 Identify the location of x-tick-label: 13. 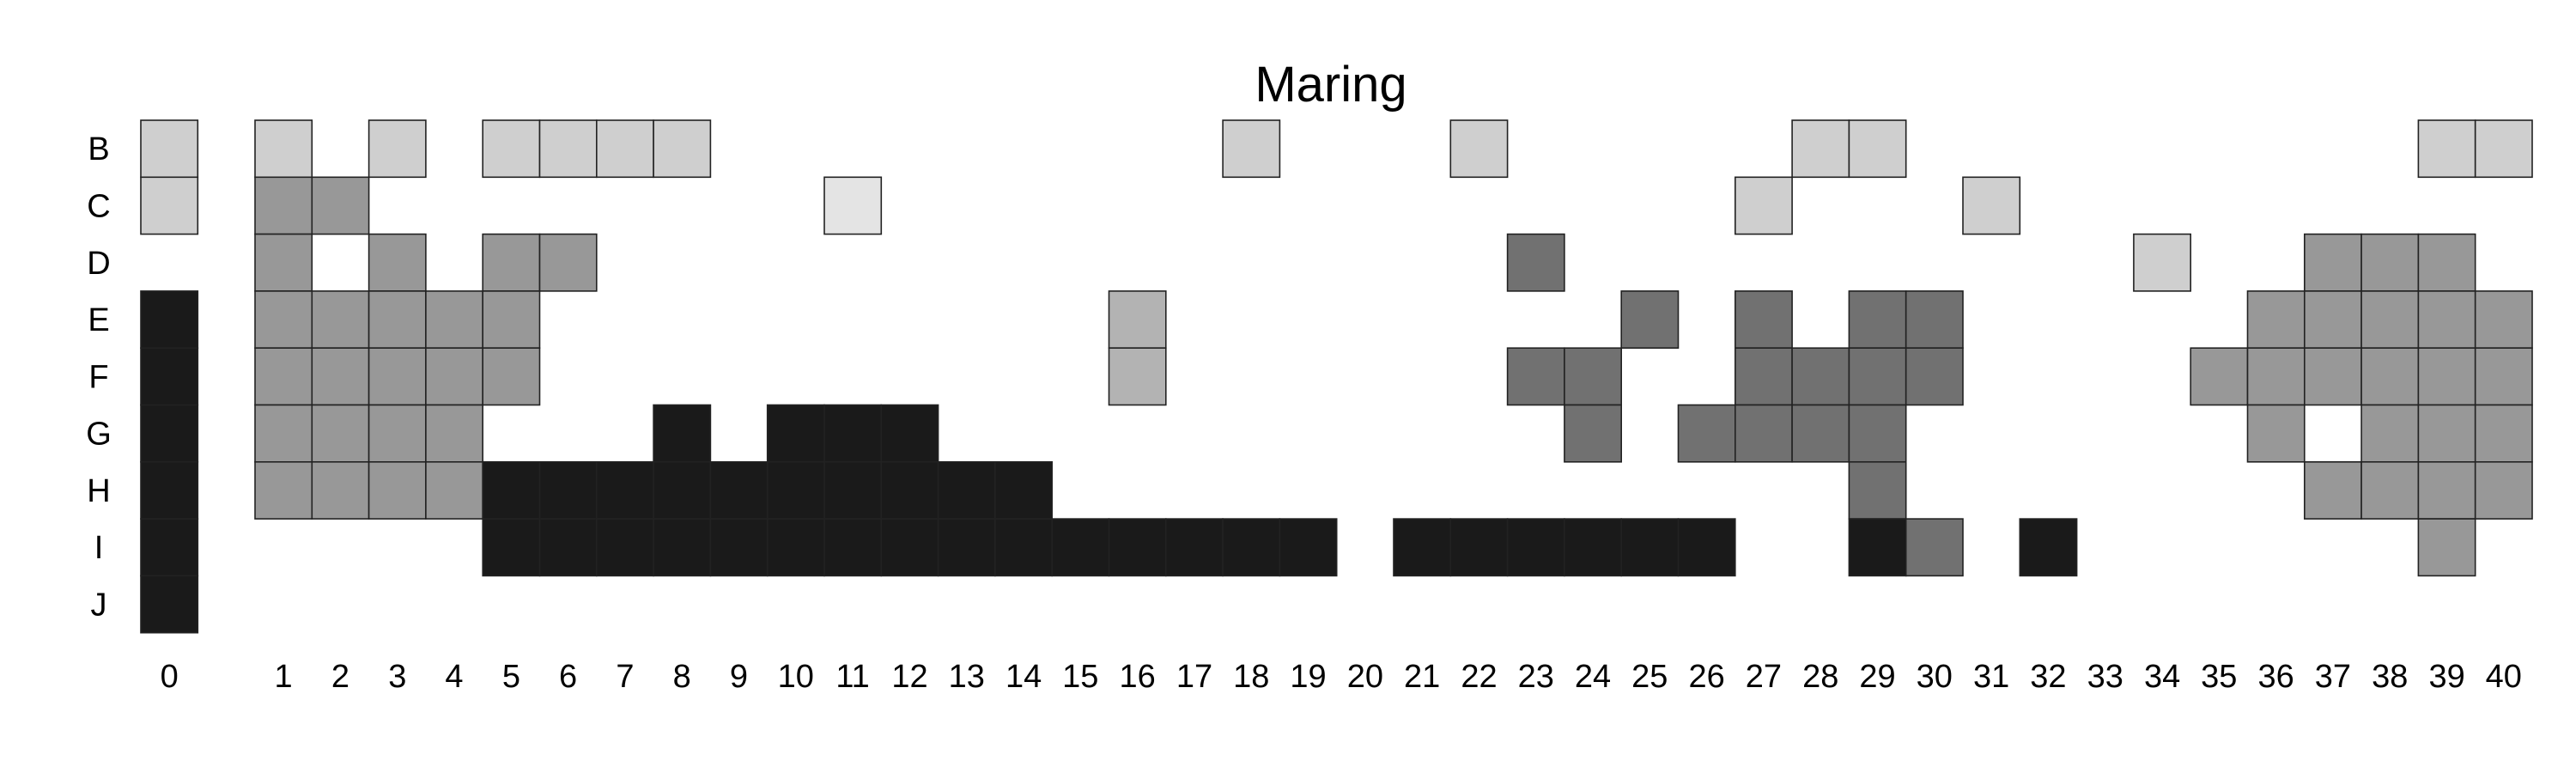
(967, 677).